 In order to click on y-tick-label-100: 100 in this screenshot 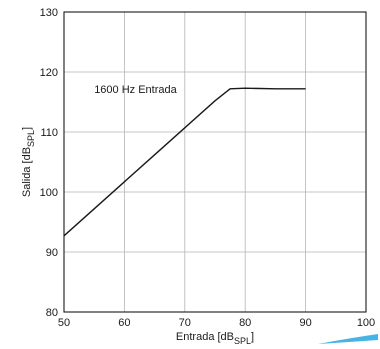, I will do `click(49, 193)`.